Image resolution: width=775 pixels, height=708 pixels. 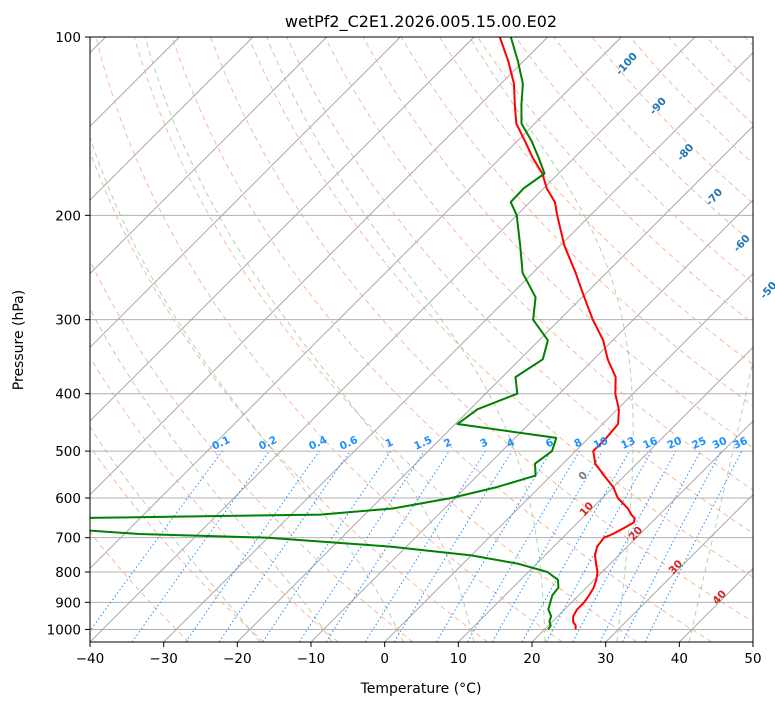 What do you see at coordinates (19, 340) in the screenshot?
I see `y-axis-label: Pressure (hPa)` at bounding box center [19, 340].